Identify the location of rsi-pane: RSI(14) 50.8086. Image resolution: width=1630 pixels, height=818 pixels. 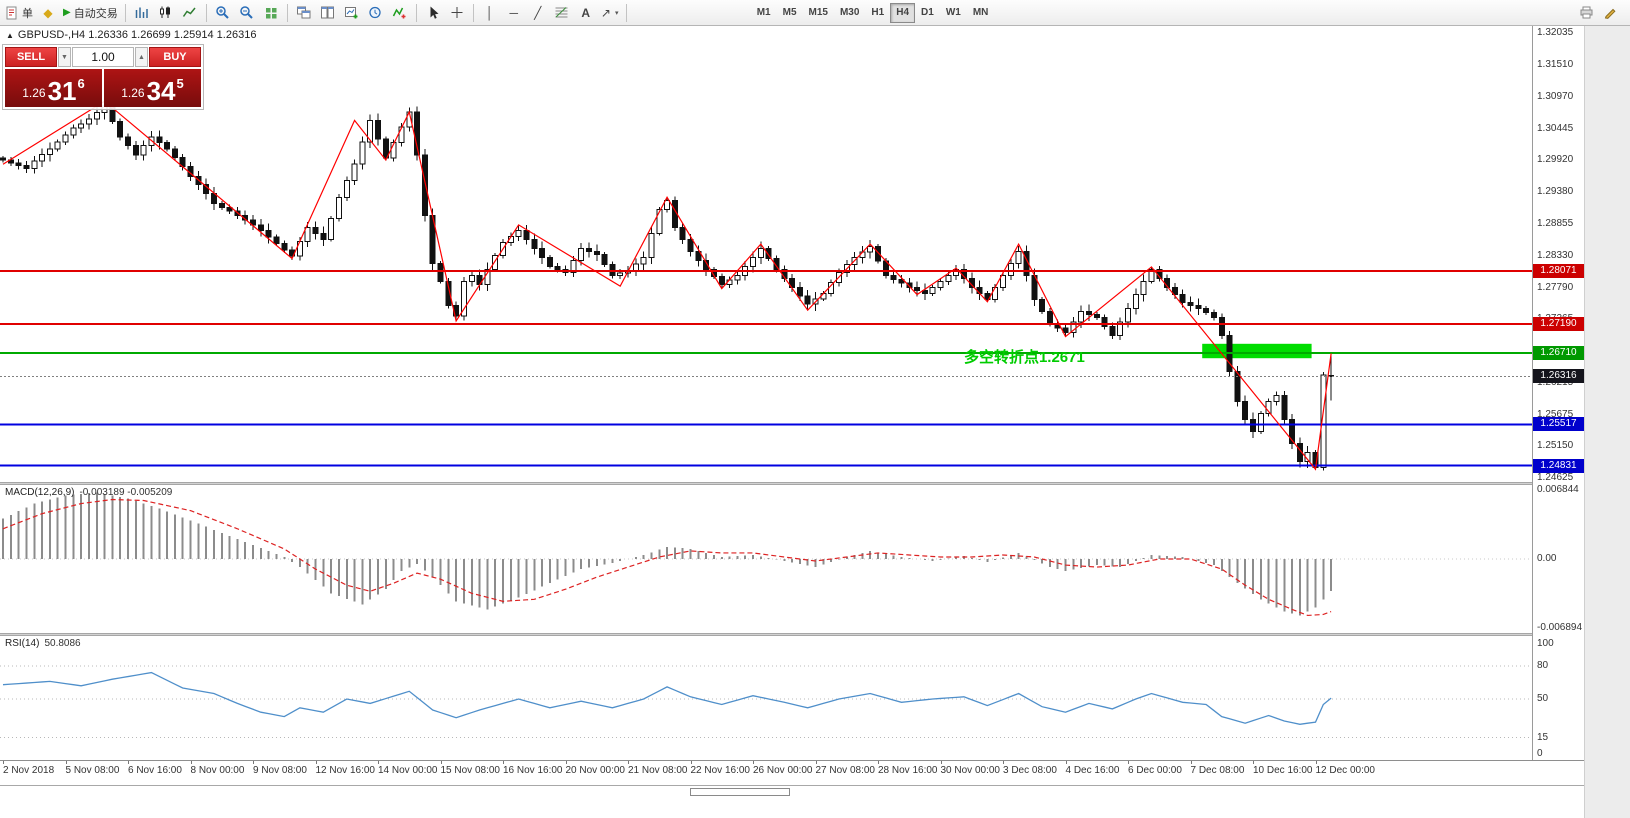
(766, 698).